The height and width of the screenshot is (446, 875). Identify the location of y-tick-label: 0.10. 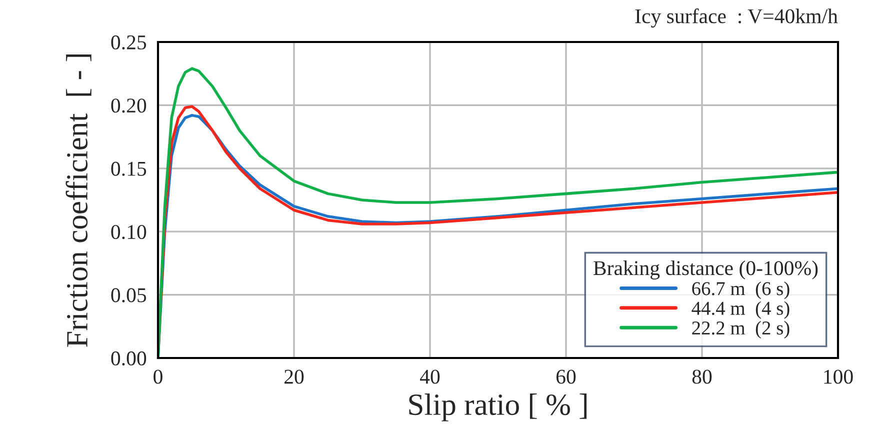
(128, 232).